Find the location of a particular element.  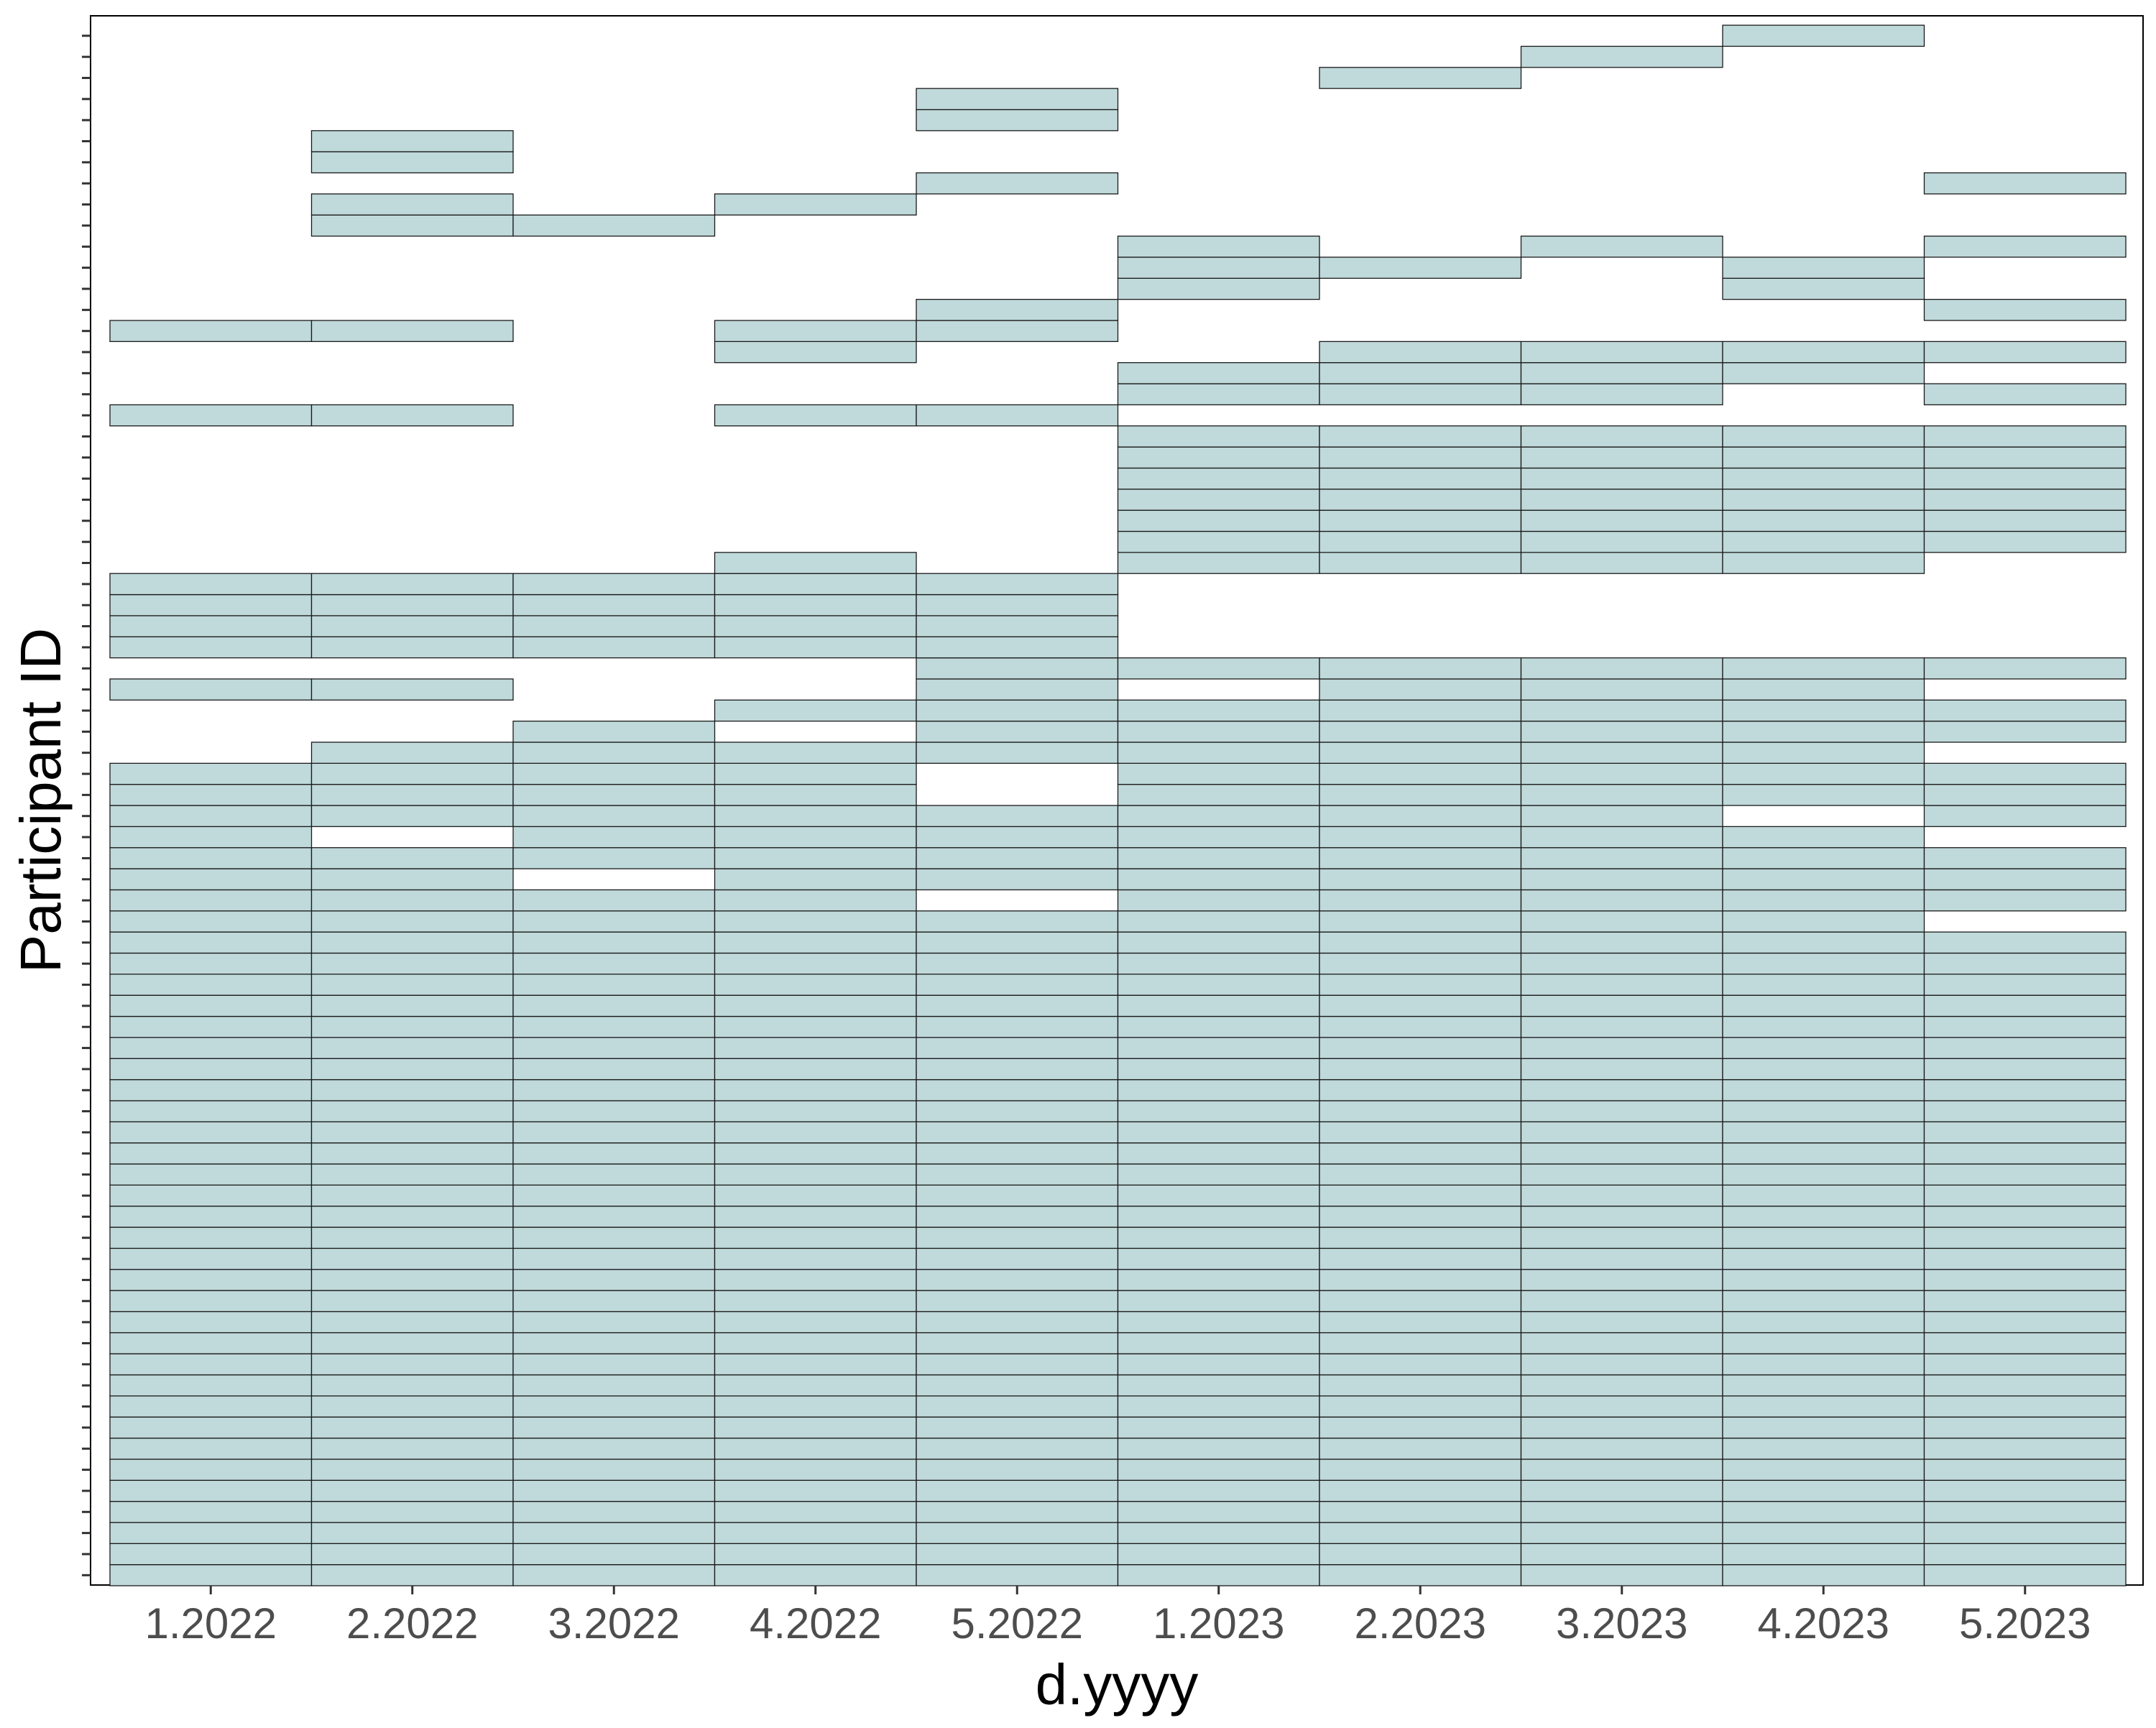

x-tick-label: 1.2022 is located at coordinates (210, 1624).